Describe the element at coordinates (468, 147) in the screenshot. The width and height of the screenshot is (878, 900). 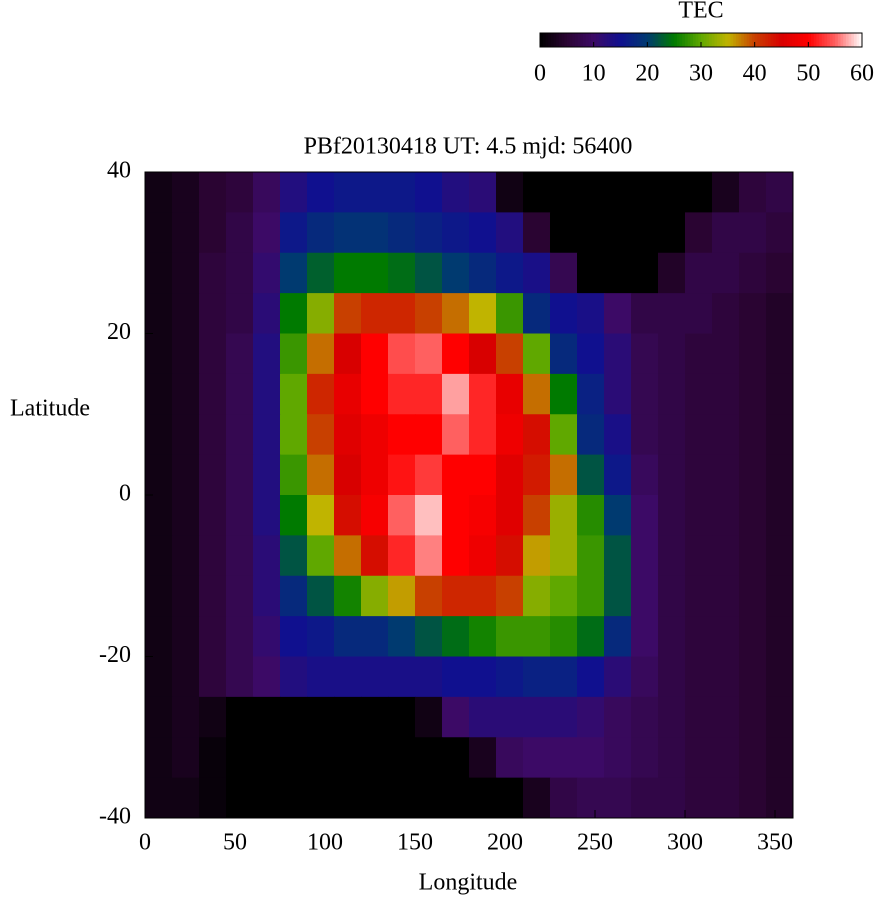
I see `chart-title: PBf20130418 UT: 4.5 mjd: 56400` at that location.